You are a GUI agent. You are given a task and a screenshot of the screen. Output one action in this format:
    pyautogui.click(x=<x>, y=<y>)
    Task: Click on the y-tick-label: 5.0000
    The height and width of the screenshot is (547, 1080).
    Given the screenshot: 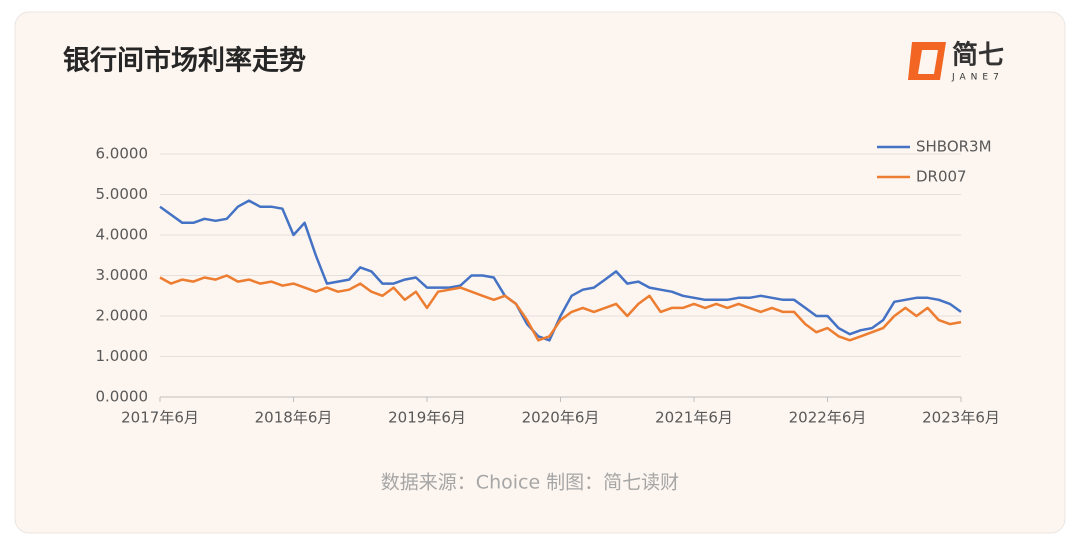 What is the action you would take?
    pyautogui.click(x=122, y=194)
    